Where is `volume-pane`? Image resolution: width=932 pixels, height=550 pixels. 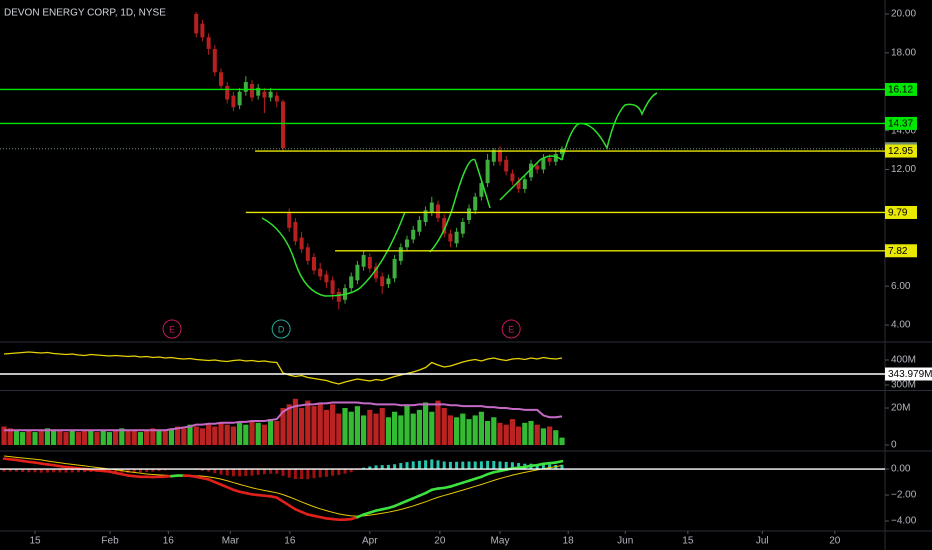
volume-pane is located at coordinates (283, 422).